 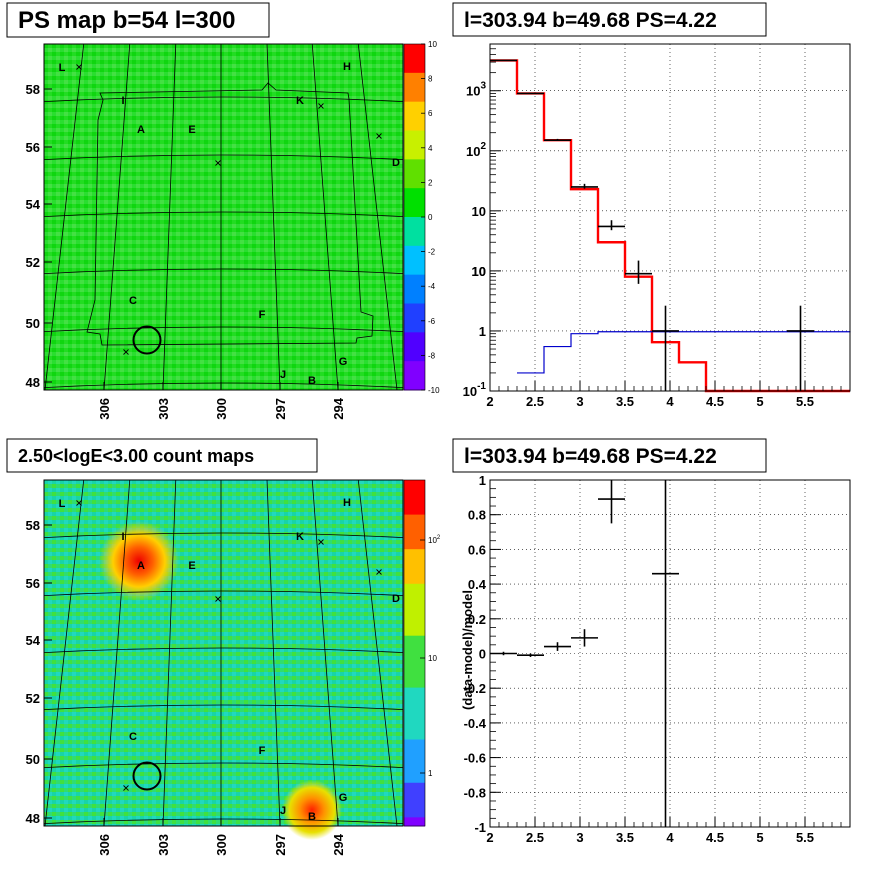 What do you see at coordinates (430, 79) in the screenshot?
I see `colorbar-tick-label: 8` at bounding box center [430, 79].